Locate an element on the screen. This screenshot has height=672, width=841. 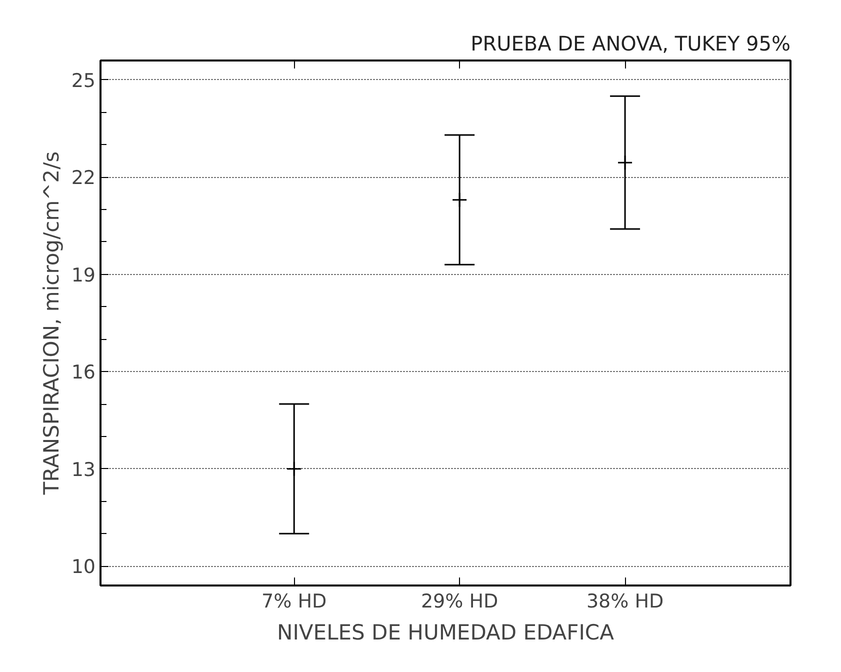
y-tick-label: 13 is located at coordinates (83, 469).